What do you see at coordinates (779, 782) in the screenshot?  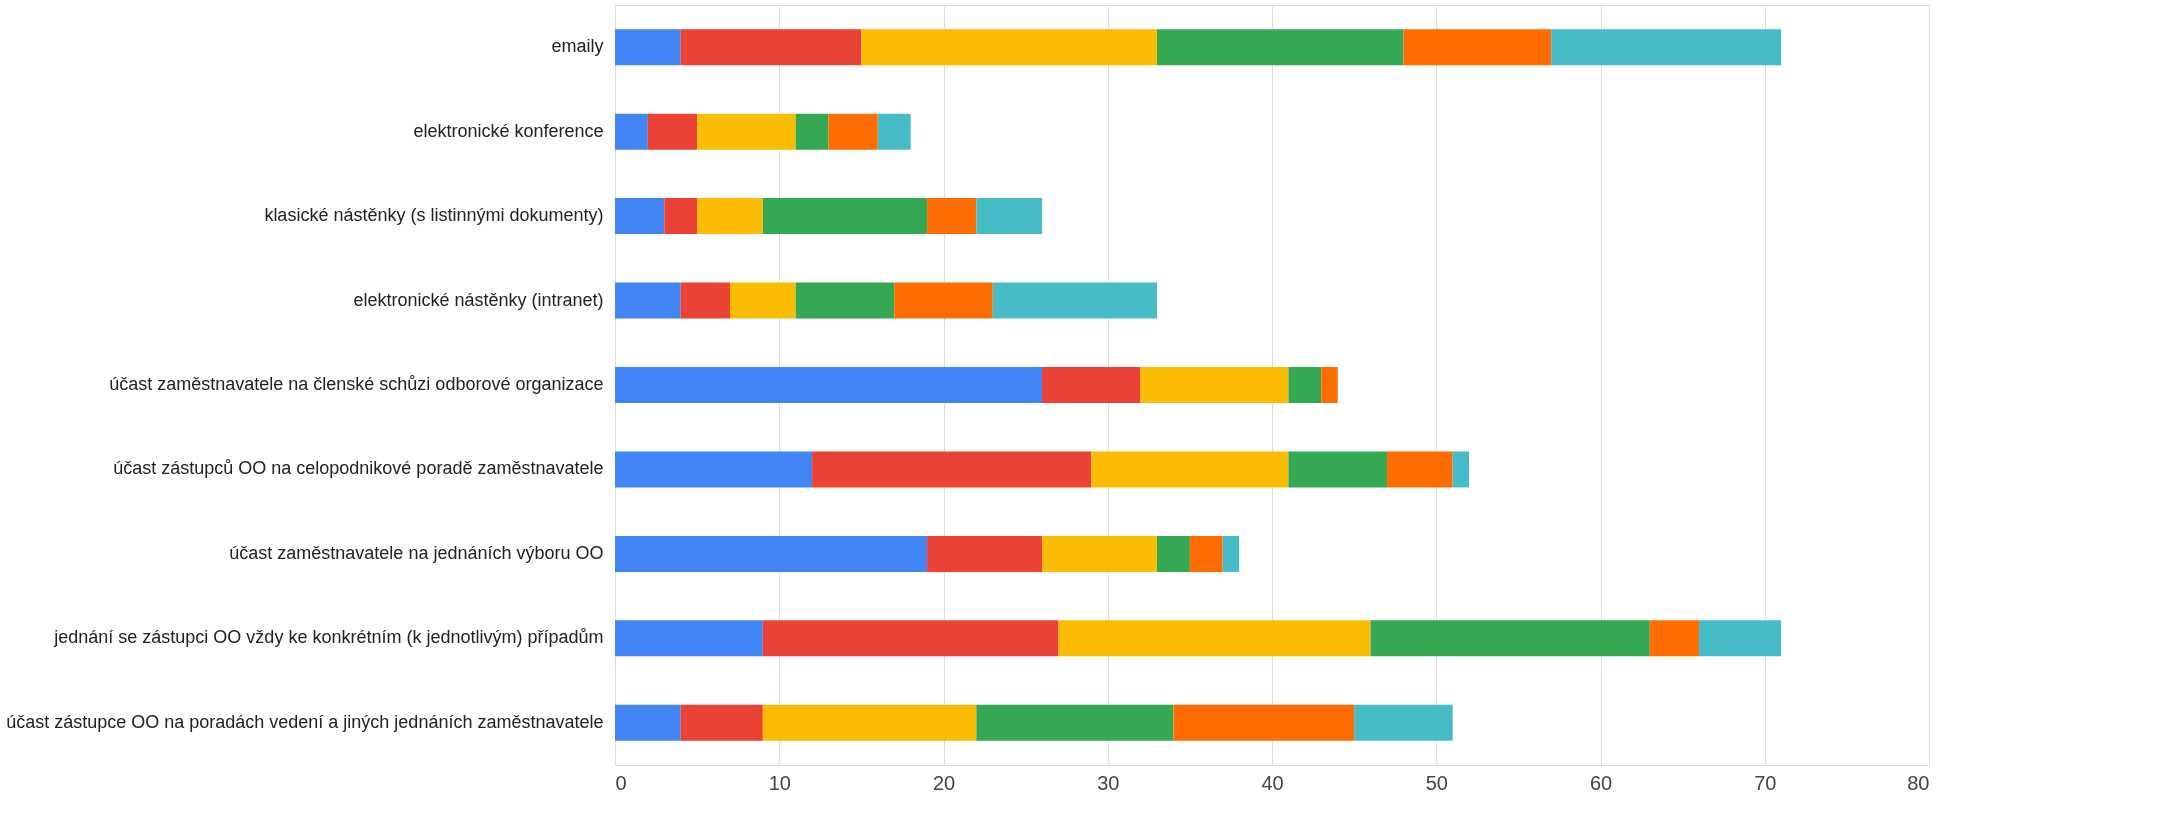 I see `x-tick-label: 10` at bounding box center [779, 782].